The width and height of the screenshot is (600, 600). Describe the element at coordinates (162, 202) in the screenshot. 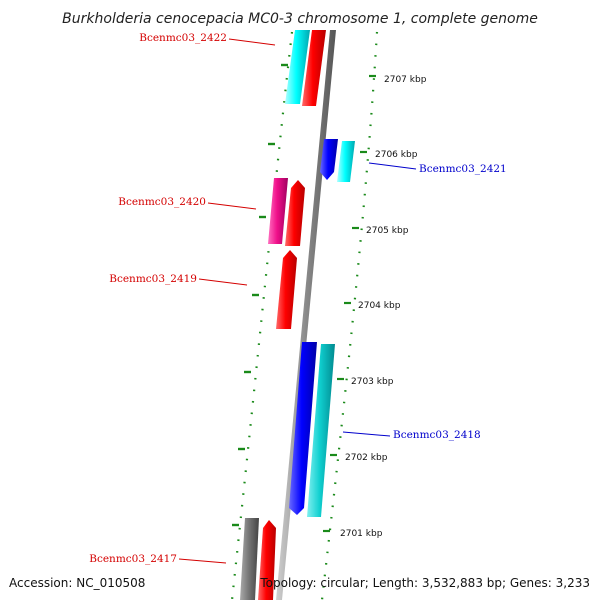

I see `gene-label-2420: Bcenmc03_2420` at that location.